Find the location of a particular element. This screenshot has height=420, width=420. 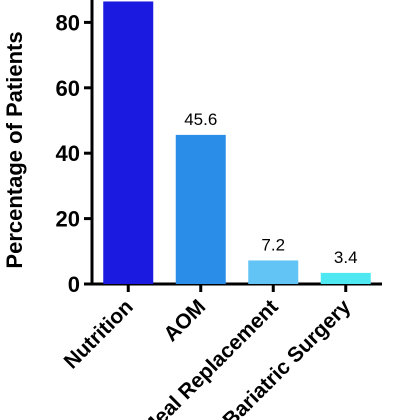

data-label: 7.2 is located at coordinates (273, 244).